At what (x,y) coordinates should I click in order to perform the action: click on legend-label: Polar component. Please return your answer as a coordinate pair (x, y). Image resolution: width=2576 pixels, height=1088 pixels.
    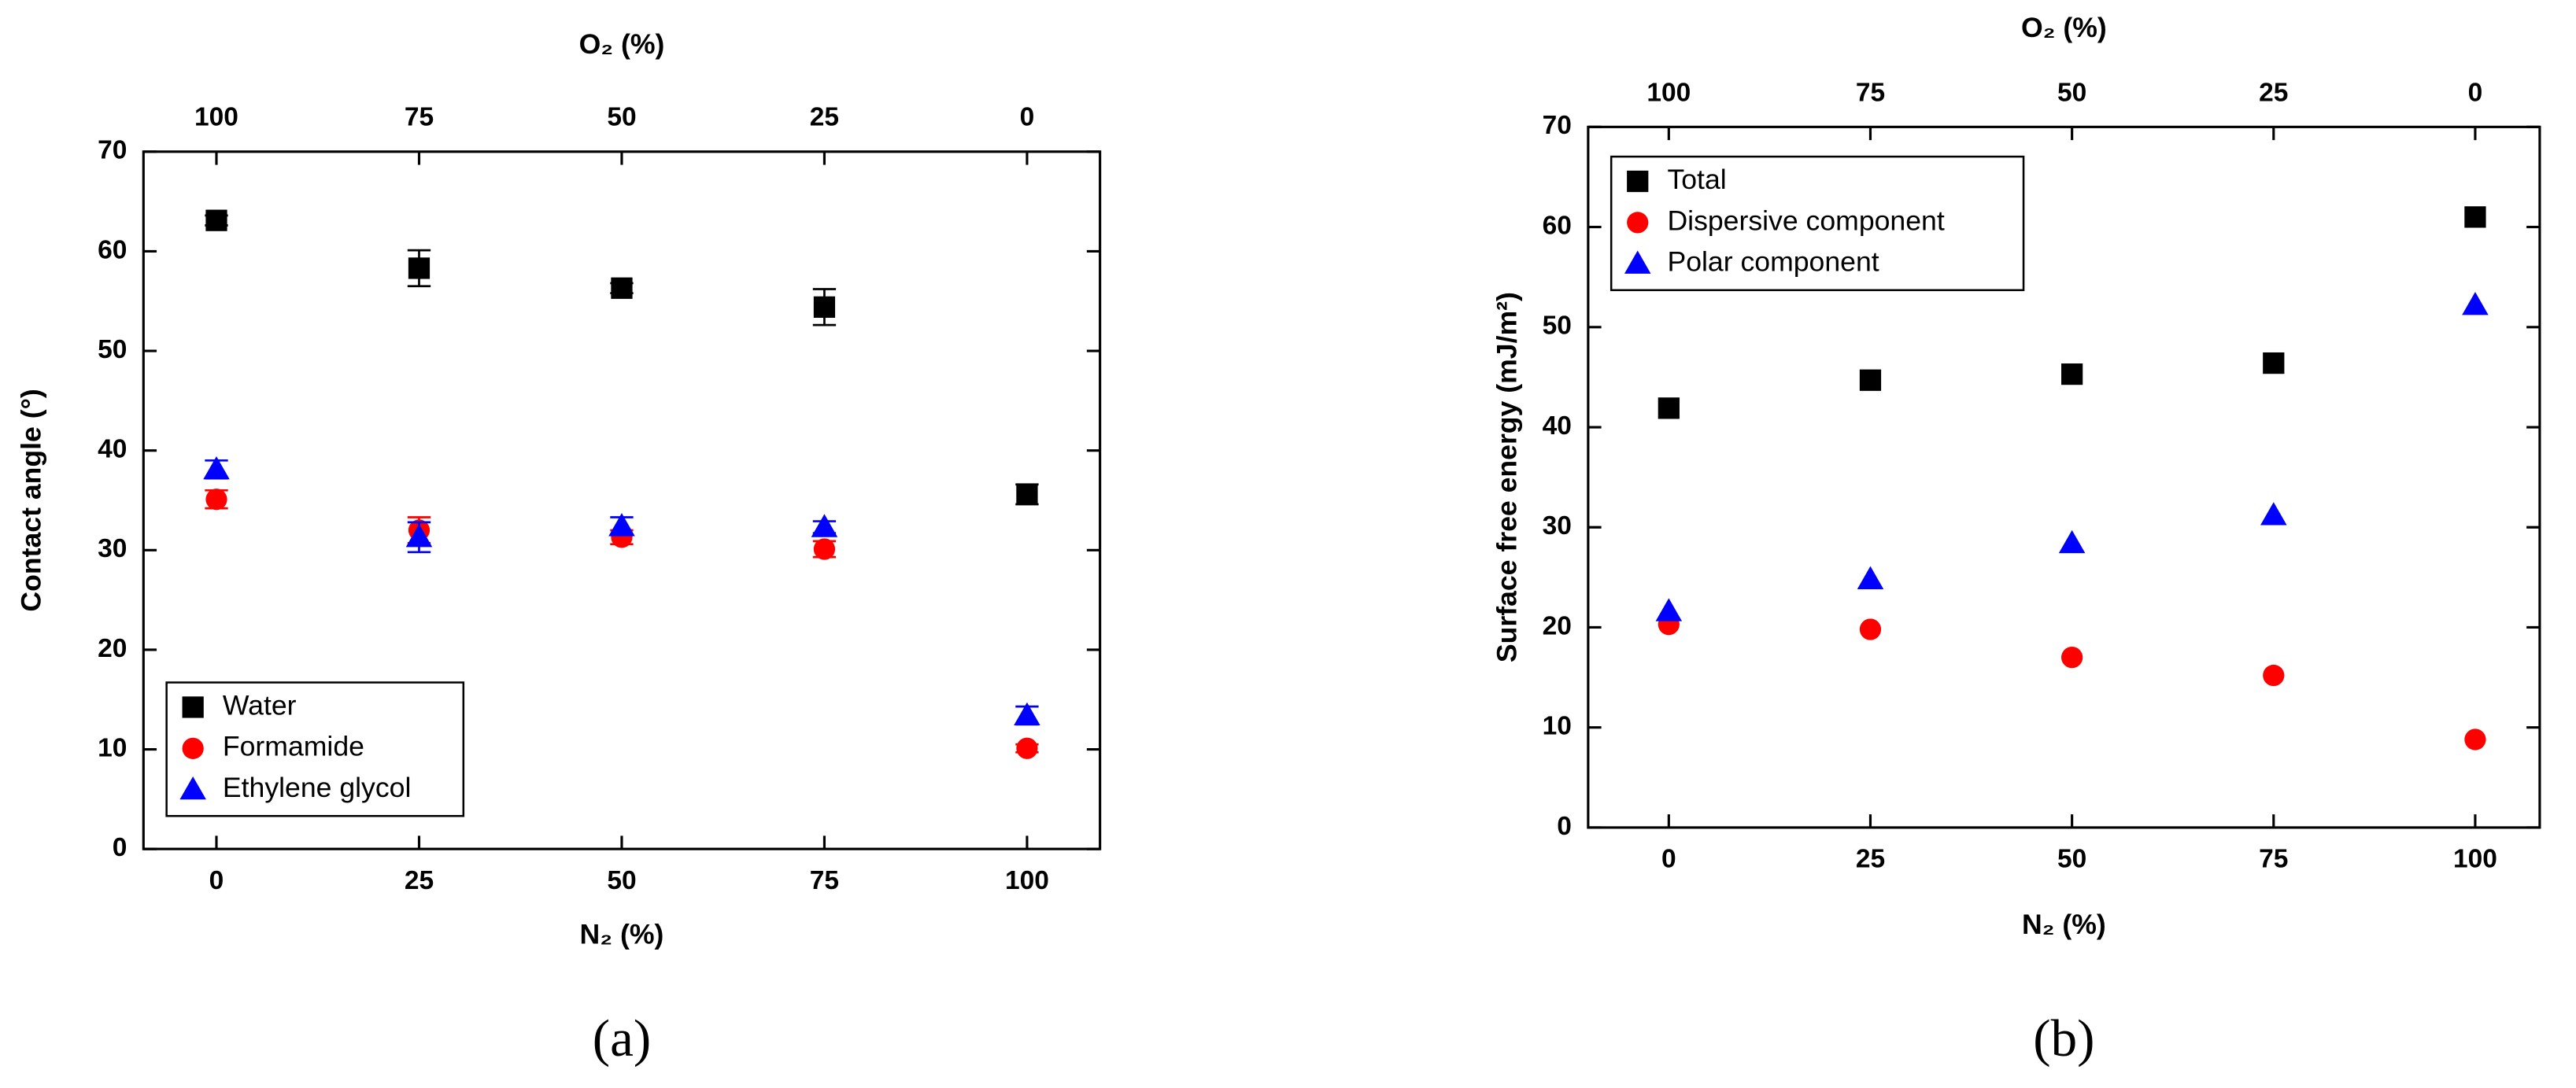
    Looking at the image, I should click on (1773, 262).